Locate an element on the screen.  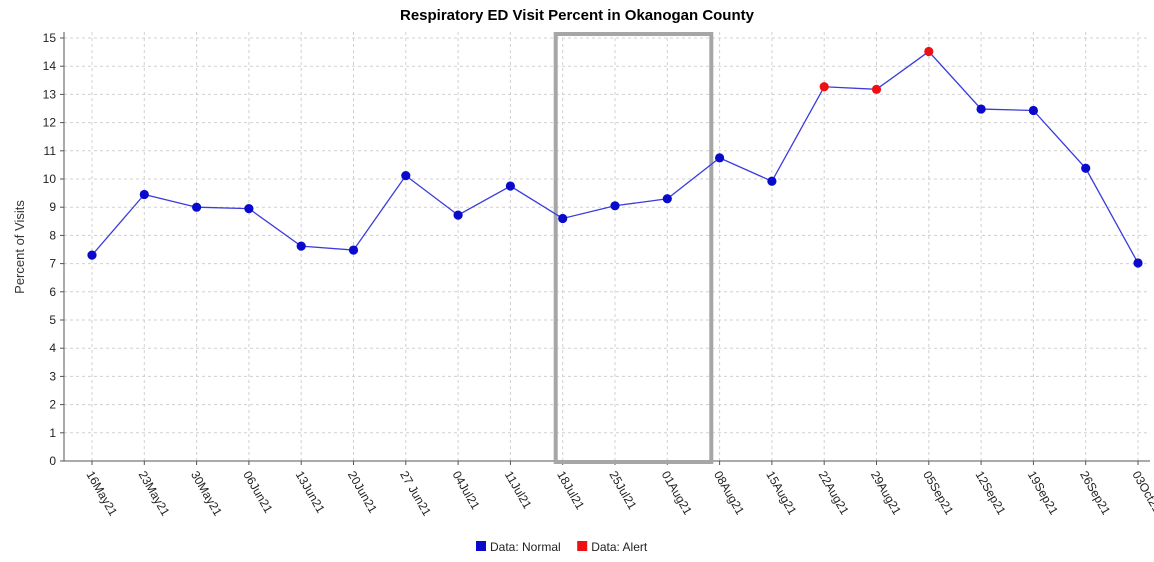
x-tick-label: 11Jul21 is located at coordinates (518, 490).